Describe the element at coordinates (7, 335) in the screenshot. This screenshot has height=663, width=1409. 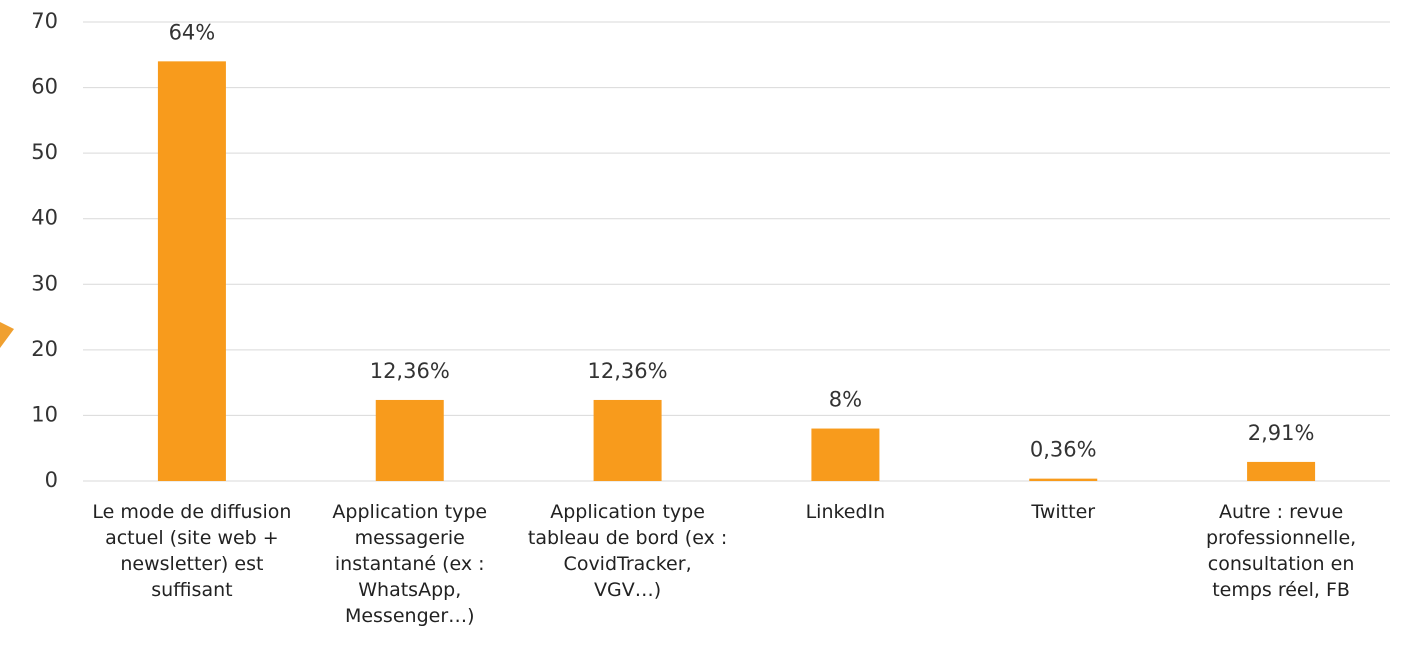
I see `decor-arrow` at that location.